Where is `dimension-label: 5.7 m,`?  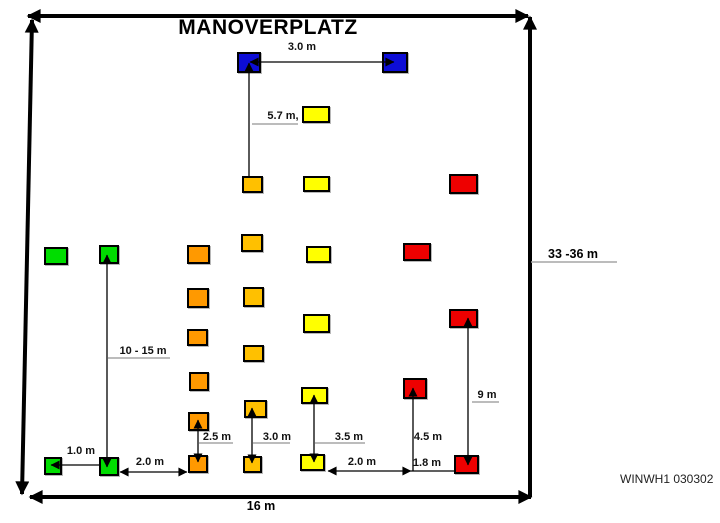 dimension-label: 5.7 m, is located at coordinates (282, 116).